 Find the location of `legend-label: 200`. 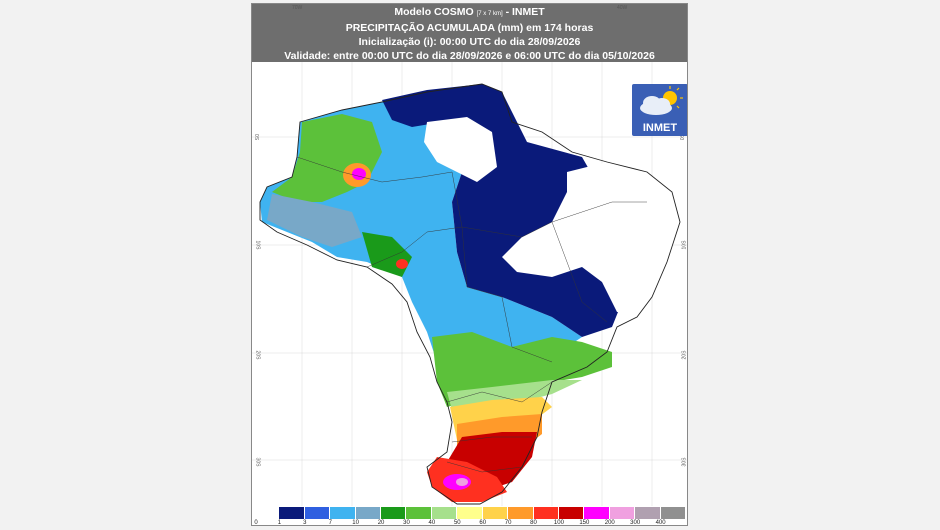

legend-label: 200 is located at coordinates (609, 523).